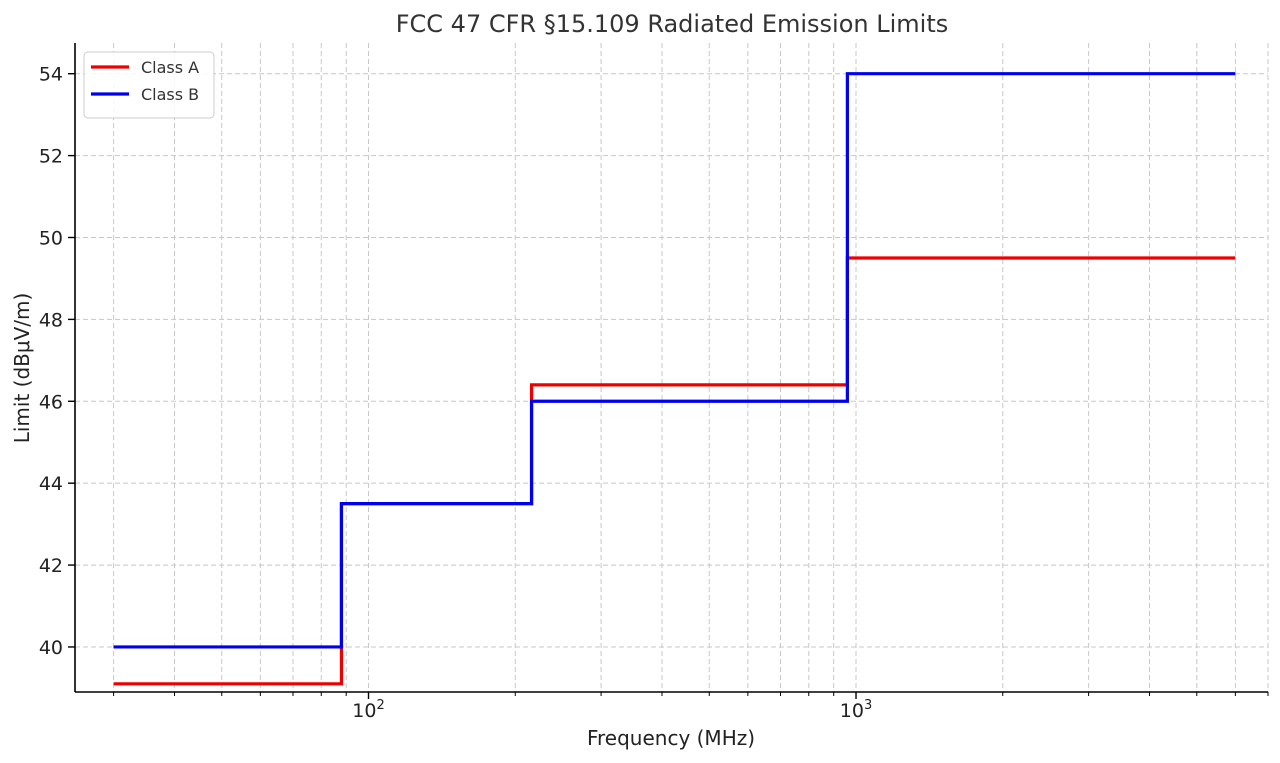 The width and height of the screenshot is (1280, 763). What do you see at coordinates (368, 710) in the screenshot?
I see `x-tick-label: 10²` at bounding box center [368, 710].